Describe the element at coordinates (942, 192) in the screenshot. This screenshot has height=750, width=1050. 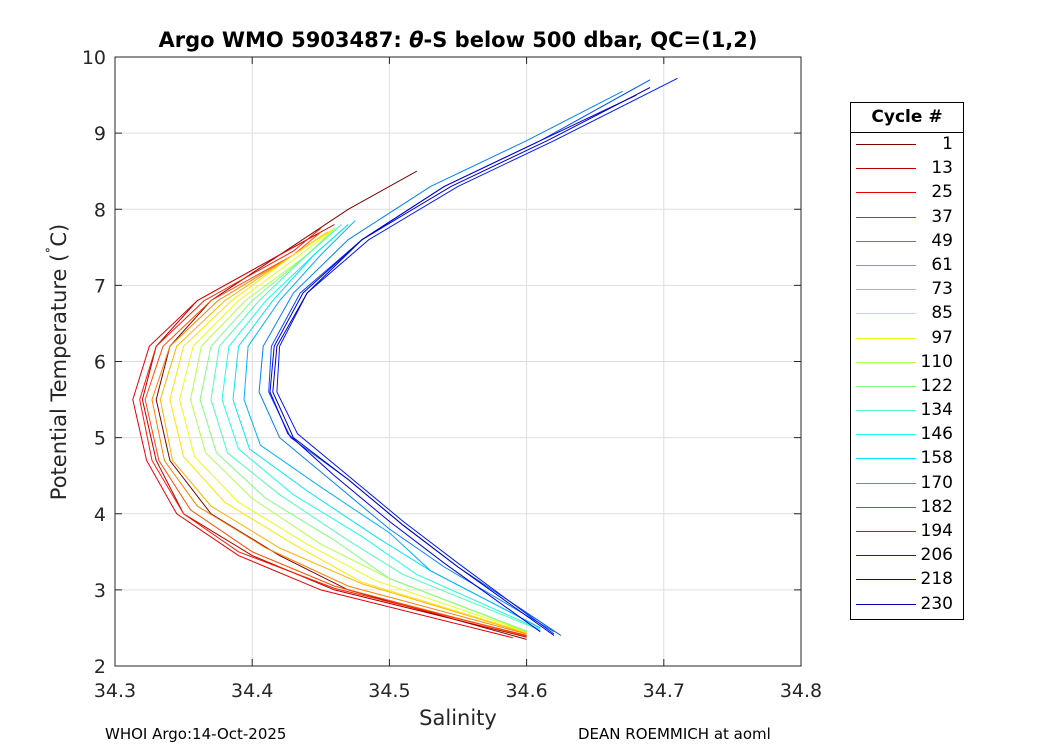
I see `legend-label: 25` at that location.